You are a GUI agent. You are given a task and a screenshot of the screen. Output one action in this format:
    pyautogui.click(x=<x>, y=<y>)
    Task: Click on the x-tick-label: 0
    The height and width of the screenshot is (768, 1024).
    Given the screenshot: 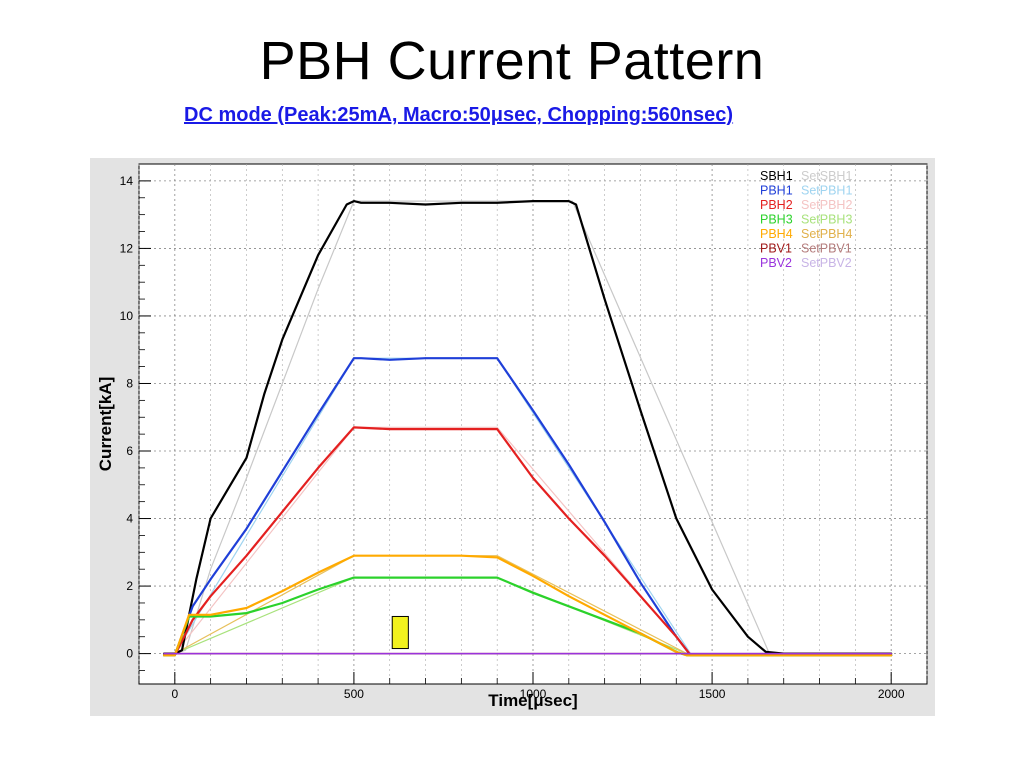 What is the action you would take?
    pyautogui.click(x=174, y=694)
    